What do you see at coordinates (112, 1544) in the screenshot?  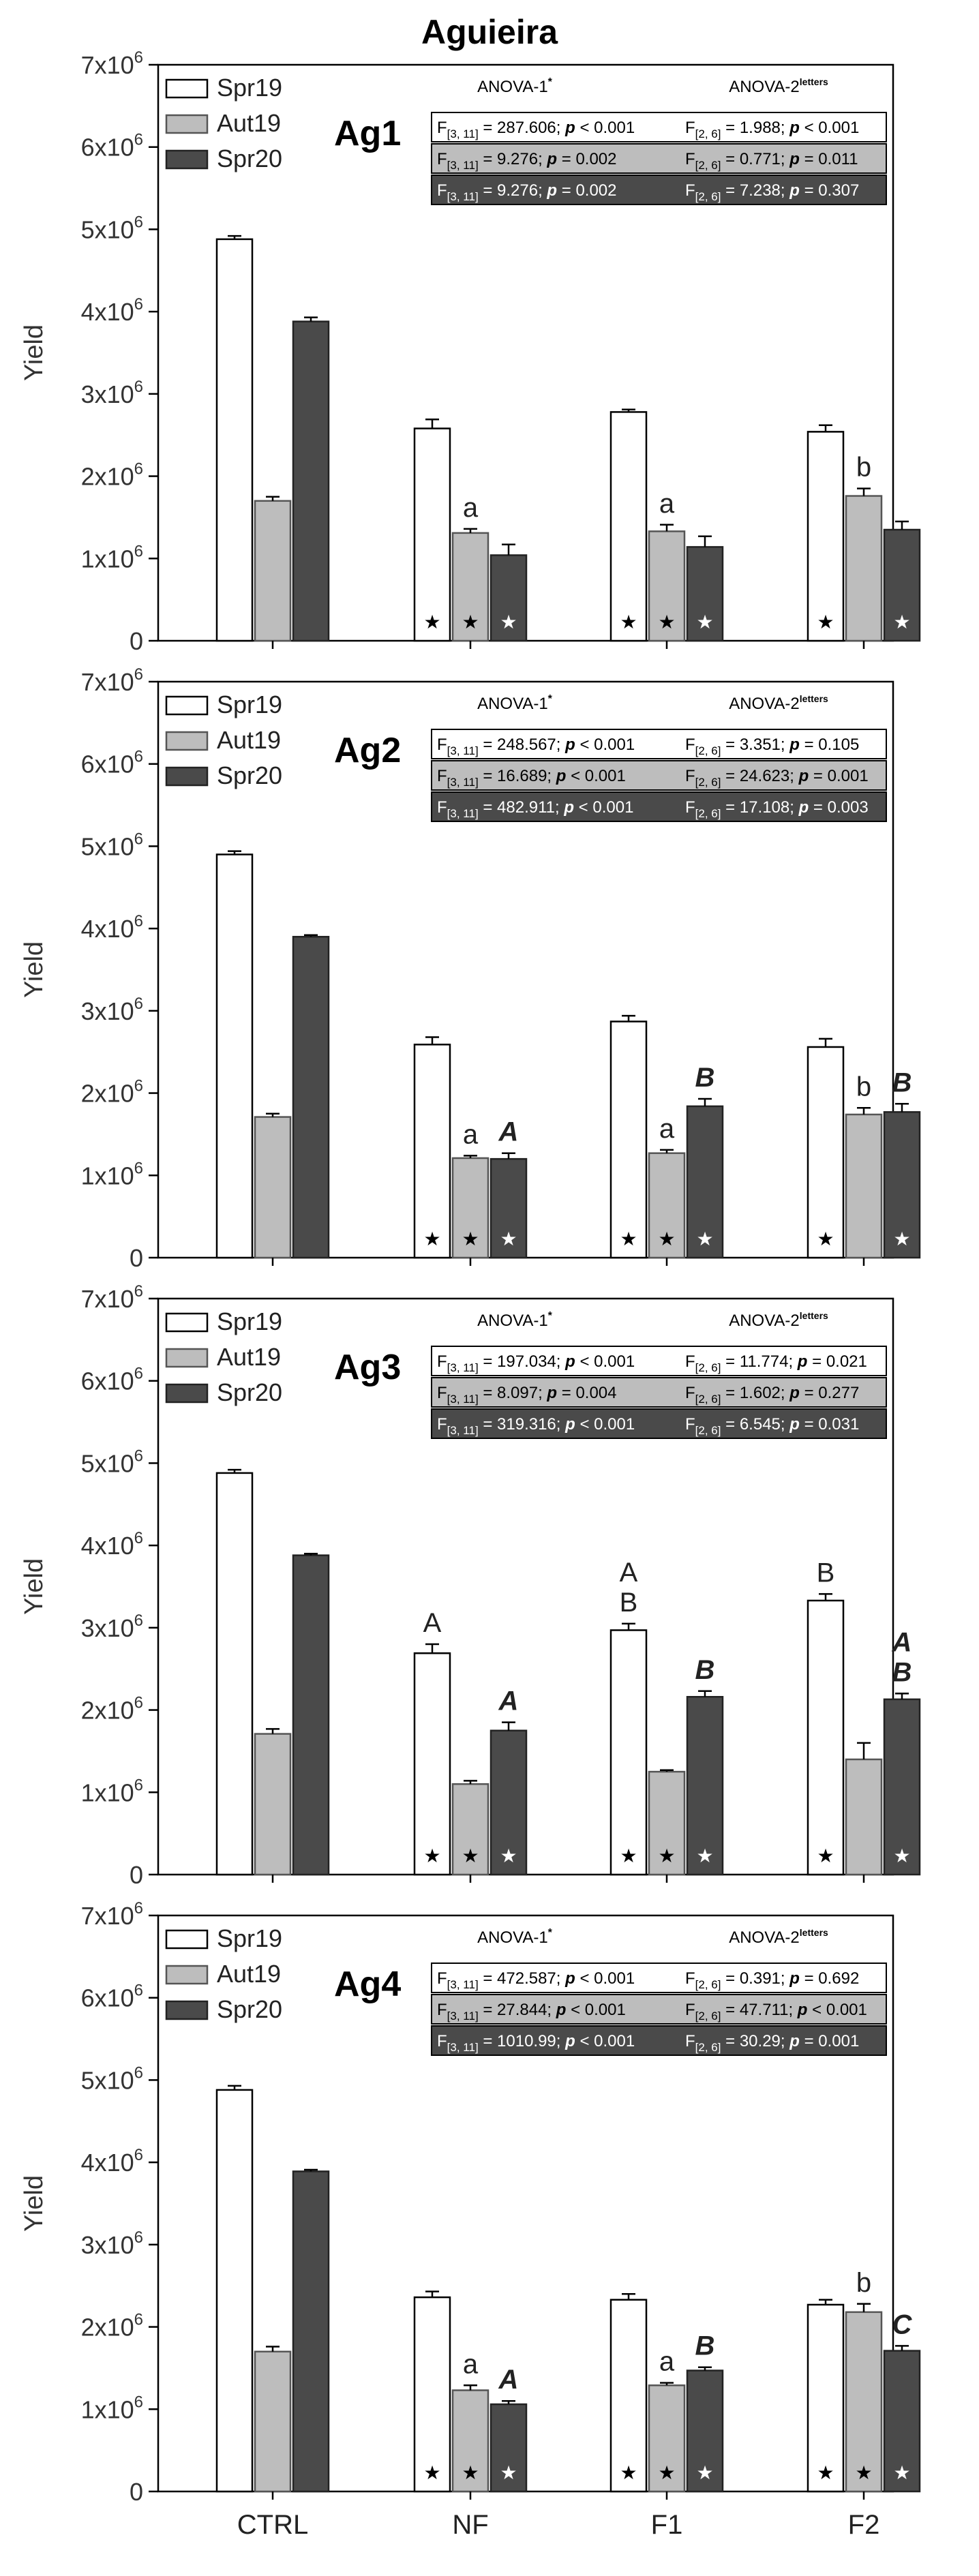 I see `y-tick-label: 4x10⁶` at bounding box center [112, 1544].